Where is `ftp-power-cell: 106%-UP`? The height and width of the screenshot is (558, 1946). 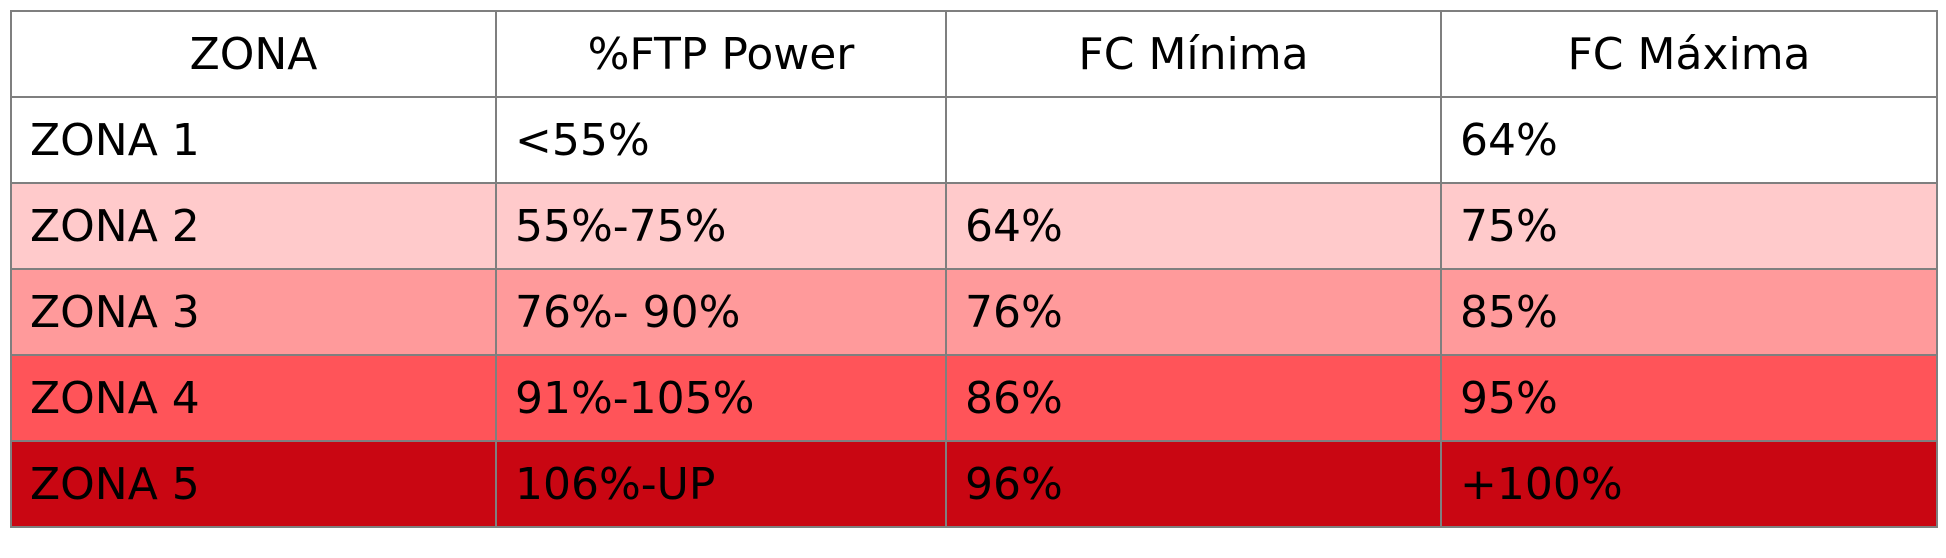
ftp-power-cell: 106%-UP is located at coordinates (721, 484).